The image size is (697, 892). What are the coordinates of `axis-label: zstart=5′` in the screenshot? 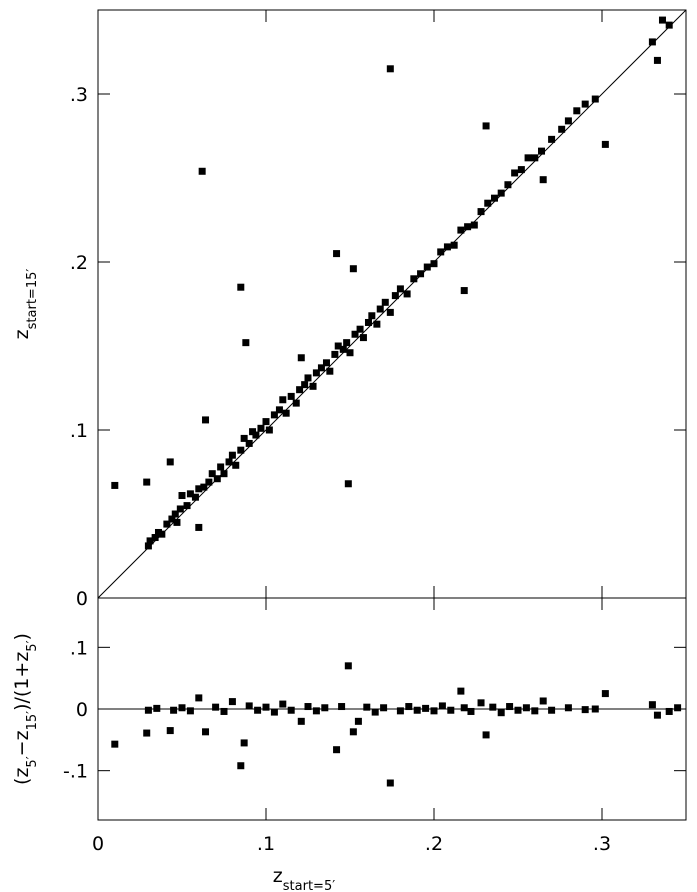 It's located at (304, 878).